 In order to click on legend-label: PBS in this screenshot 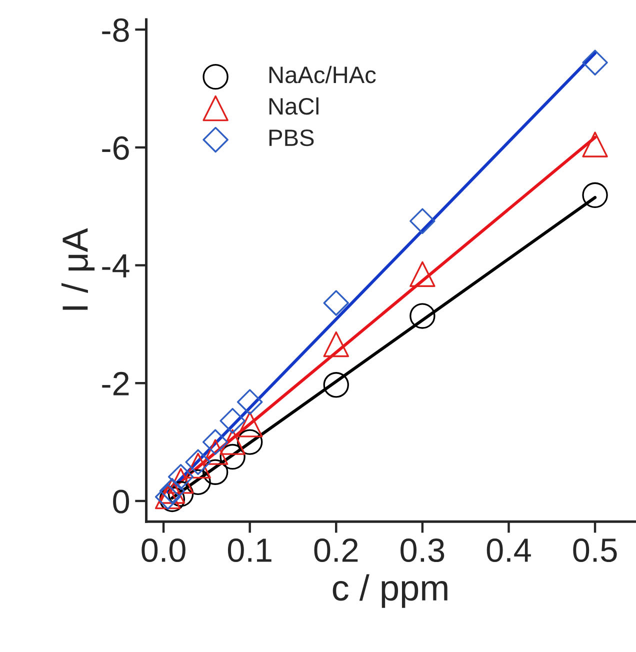, I will do `click(291, 137)`.